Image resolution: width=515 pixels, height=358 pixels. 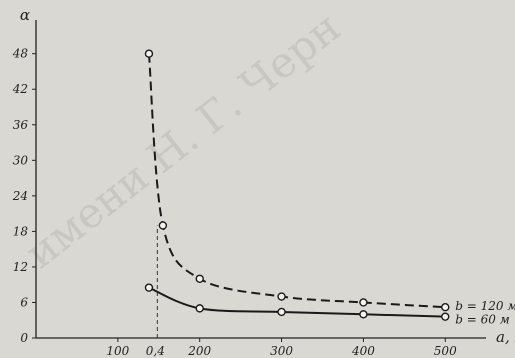 What do you see at coordinates (20, 89) in the screenshot?
I see `y-tick-label: 42` at bounding box center [20, 89].